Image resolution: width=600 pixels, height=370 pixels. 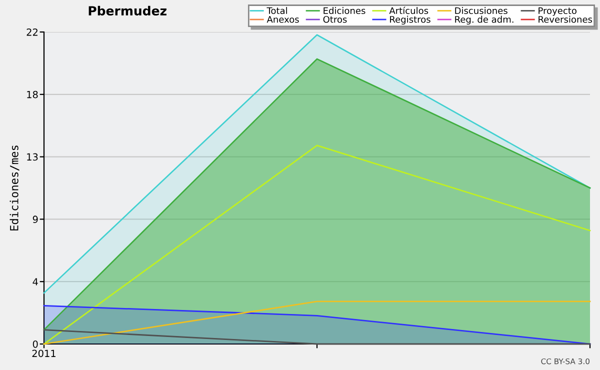 I want to click on legend-label: Reg. de adm., so click(x=484, y=20).